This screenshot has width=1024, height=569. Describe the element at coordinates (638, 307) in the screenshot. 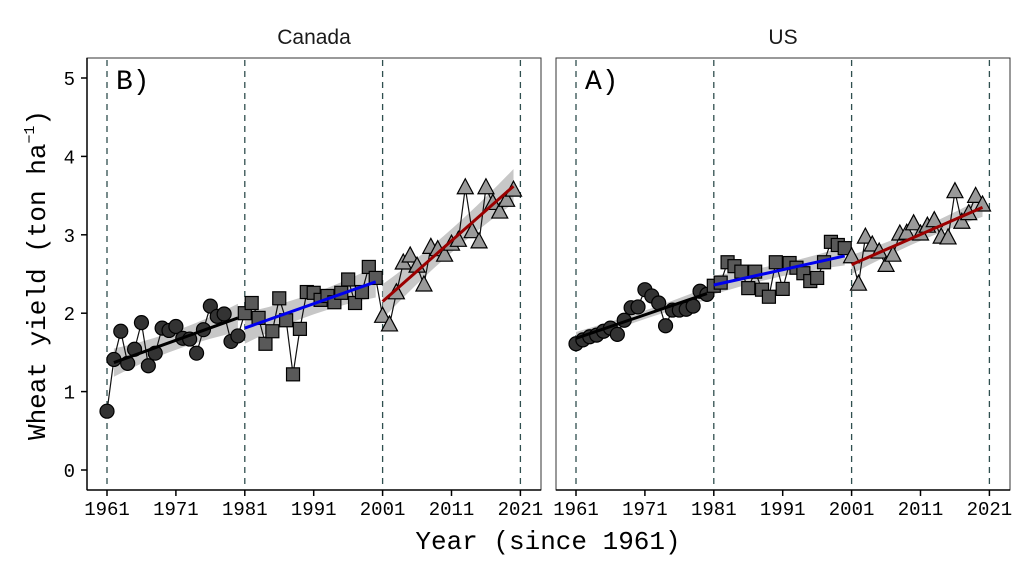

I see `data-point-1970` at that location.